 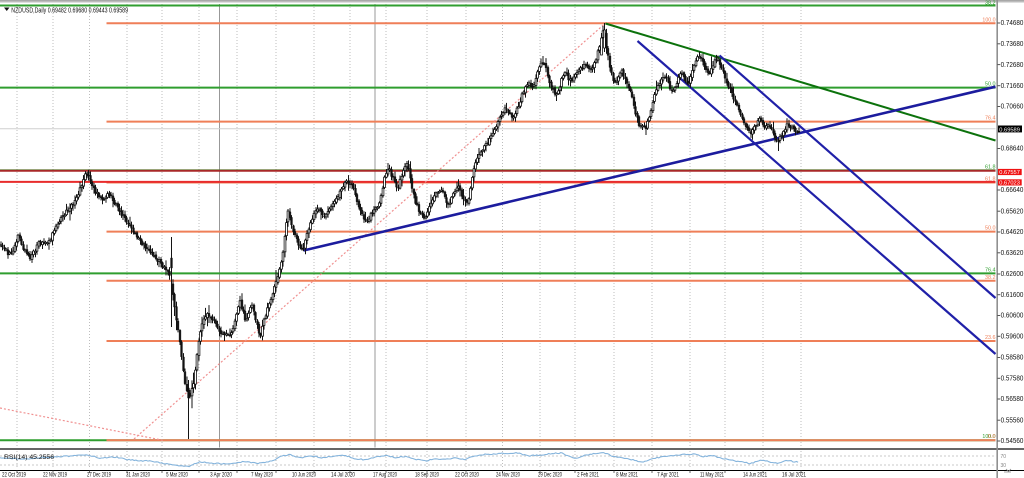 I want to click on svg-text: 23.6, so click(x=990, y=338).